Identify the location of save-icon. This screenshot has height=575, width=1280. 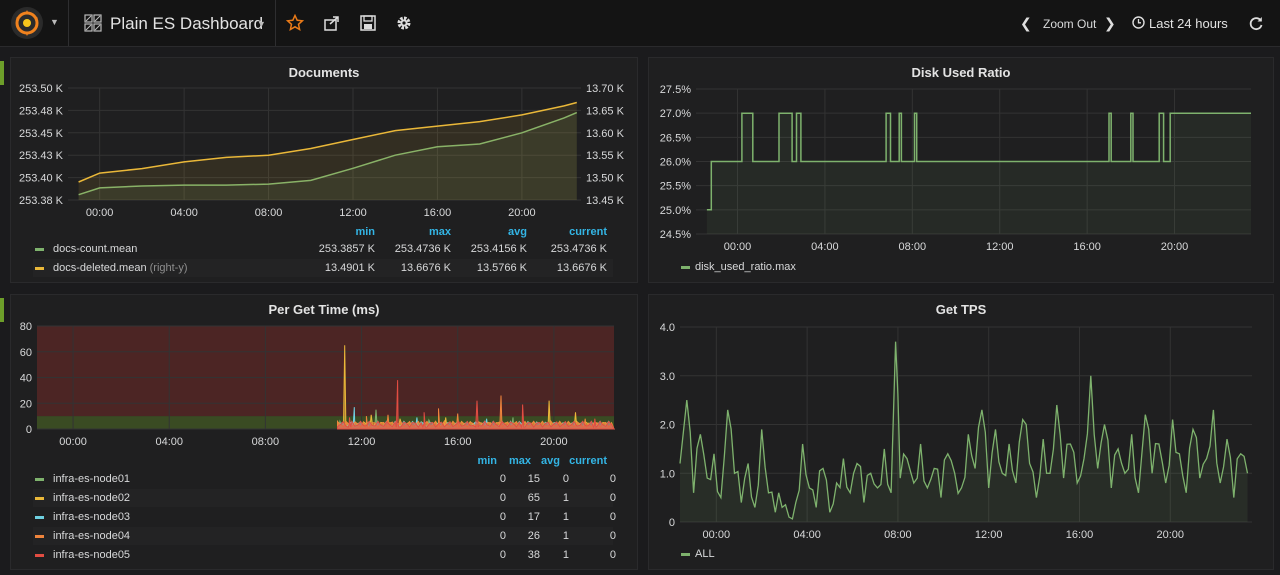
(368, 23).